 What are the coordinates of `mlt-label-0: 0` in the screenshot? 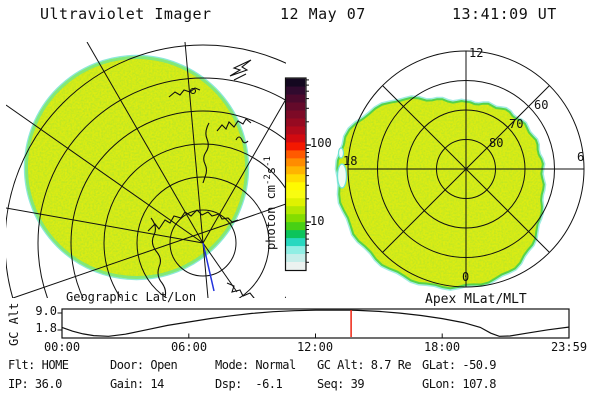 It's located at (466, 277).